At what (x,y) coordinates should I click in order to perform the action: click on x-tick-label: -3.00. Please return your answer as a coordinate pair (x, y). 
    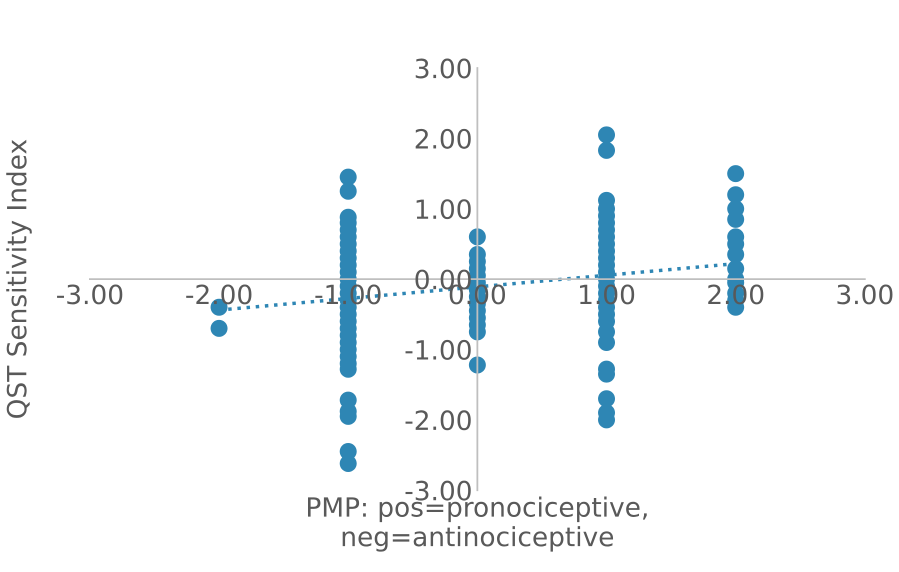
    Looking at the image, I should click on (89, 294).